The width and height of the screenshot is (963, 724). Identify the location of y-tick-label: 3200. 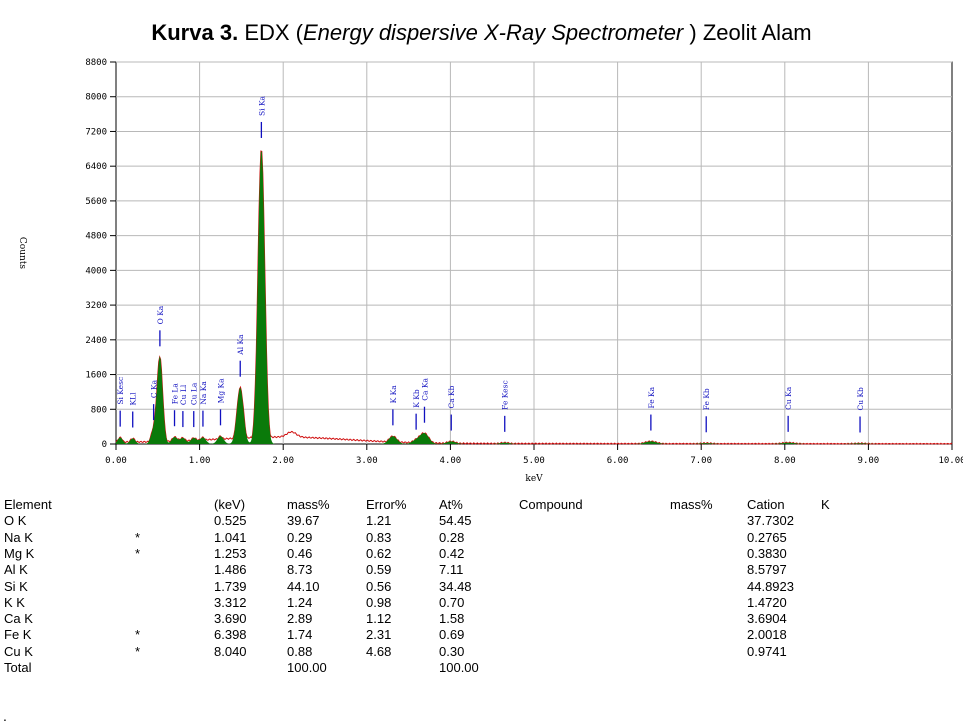
(96, 306).